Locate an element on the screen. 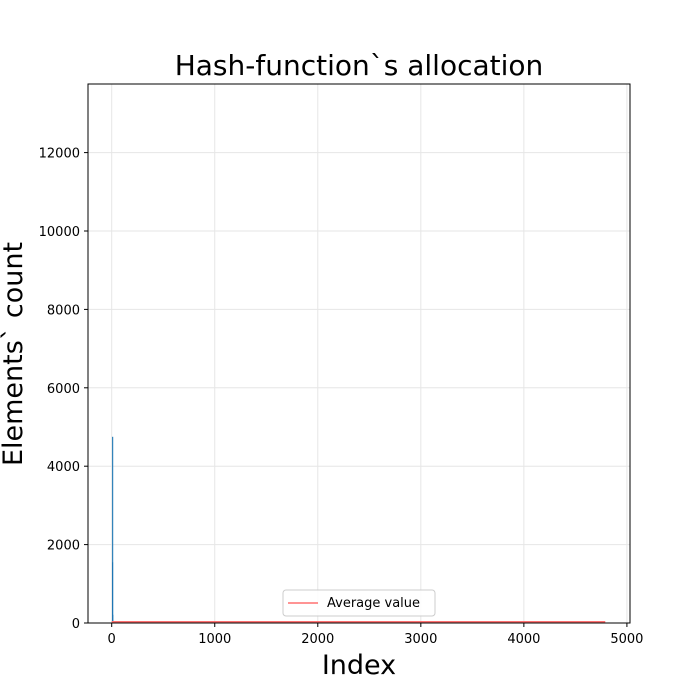 Image resolution: width=700 pixels, height=700 pixels. x-tick-label: 0 is located at coordinates (112, 639).